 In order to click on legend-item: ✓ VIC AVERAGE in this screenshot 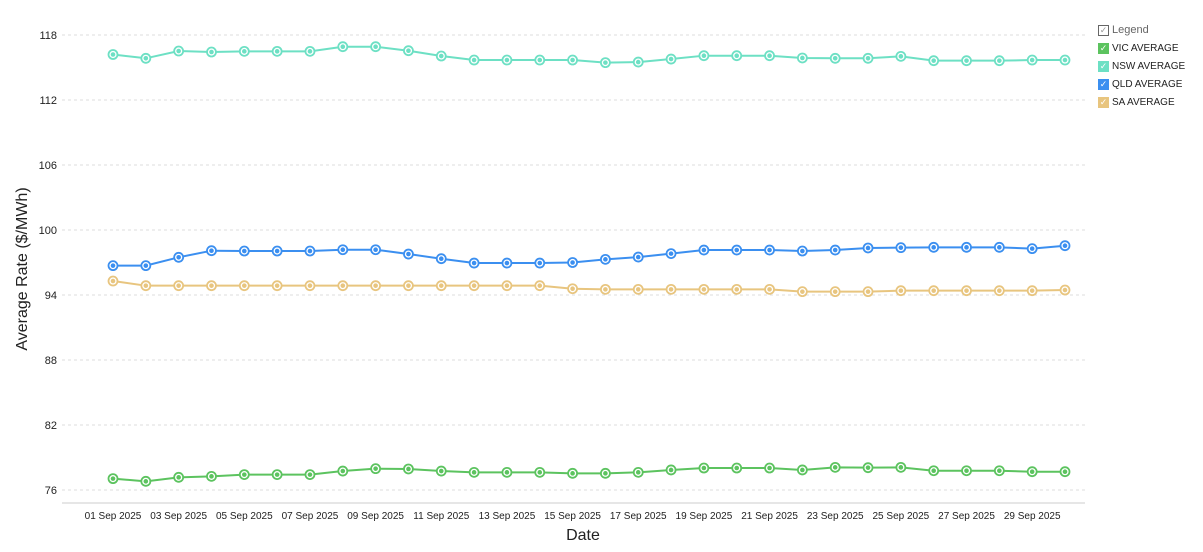, I will do `click(1141, 48)`.